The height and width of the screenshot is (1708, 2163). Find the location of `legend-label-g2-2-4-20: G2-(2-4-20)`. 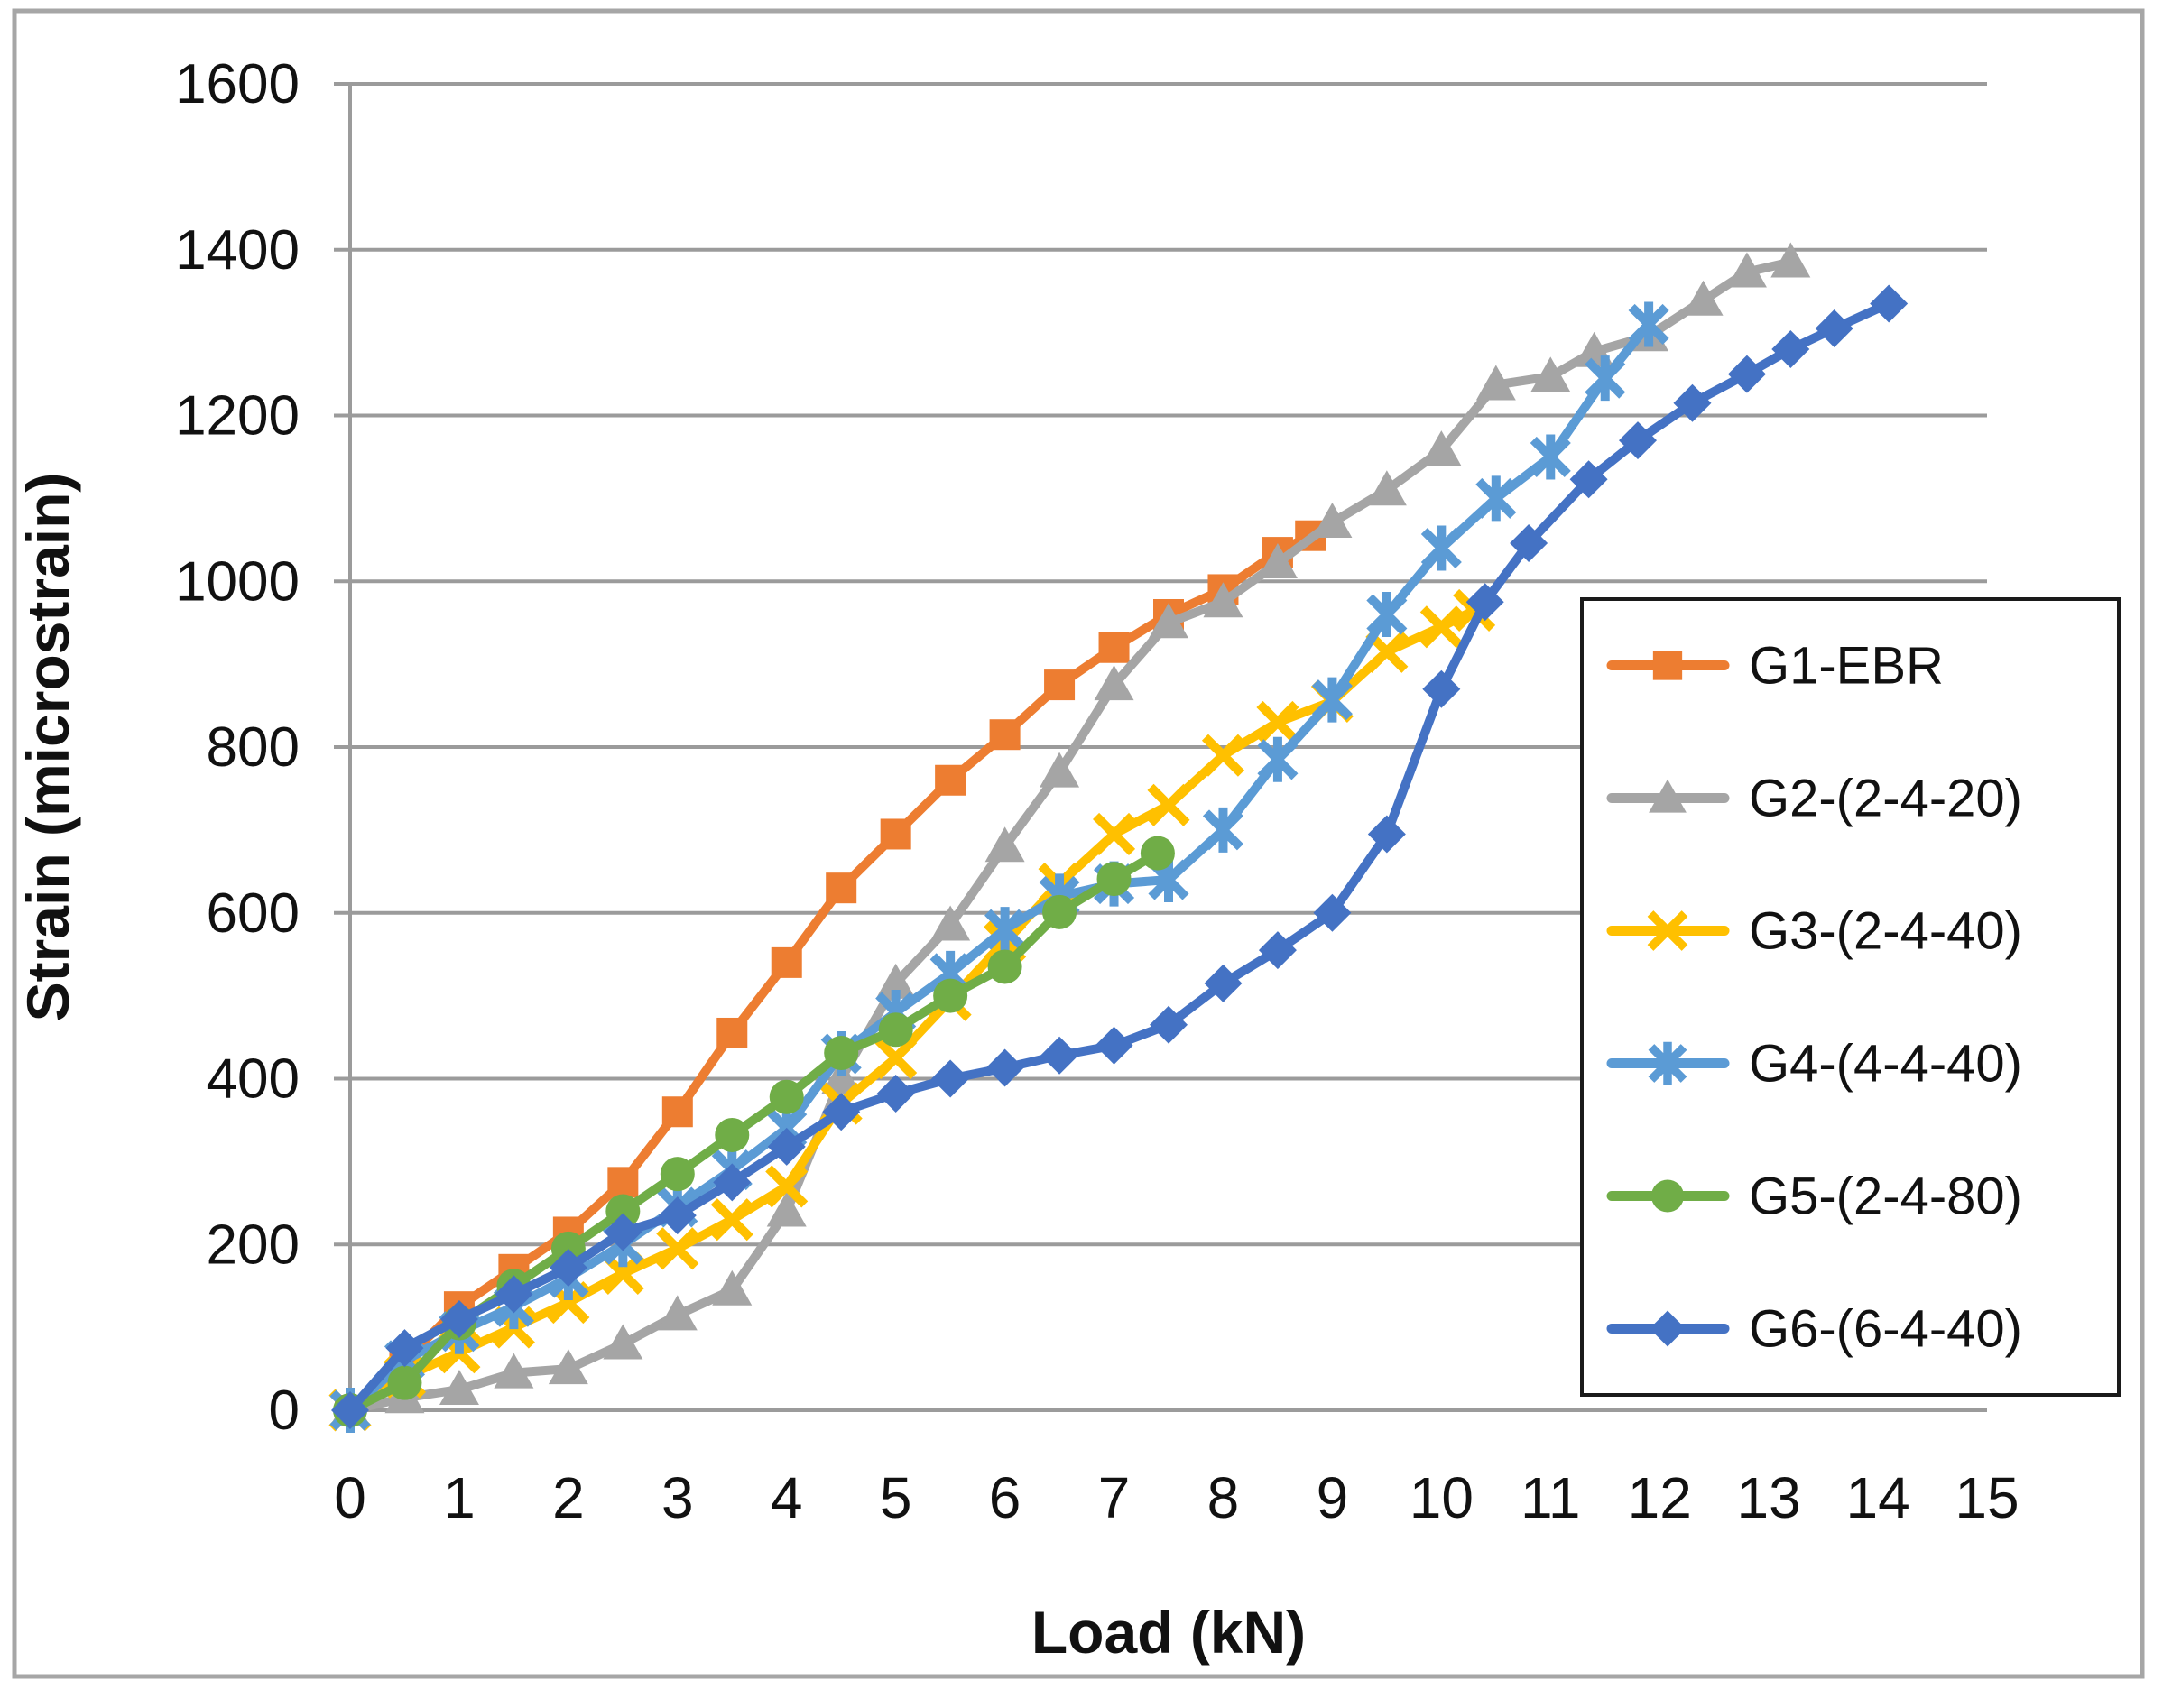

legend-label-g2-2-4-20: G2-(2-4-20) is located at coordinates (1885, 799).